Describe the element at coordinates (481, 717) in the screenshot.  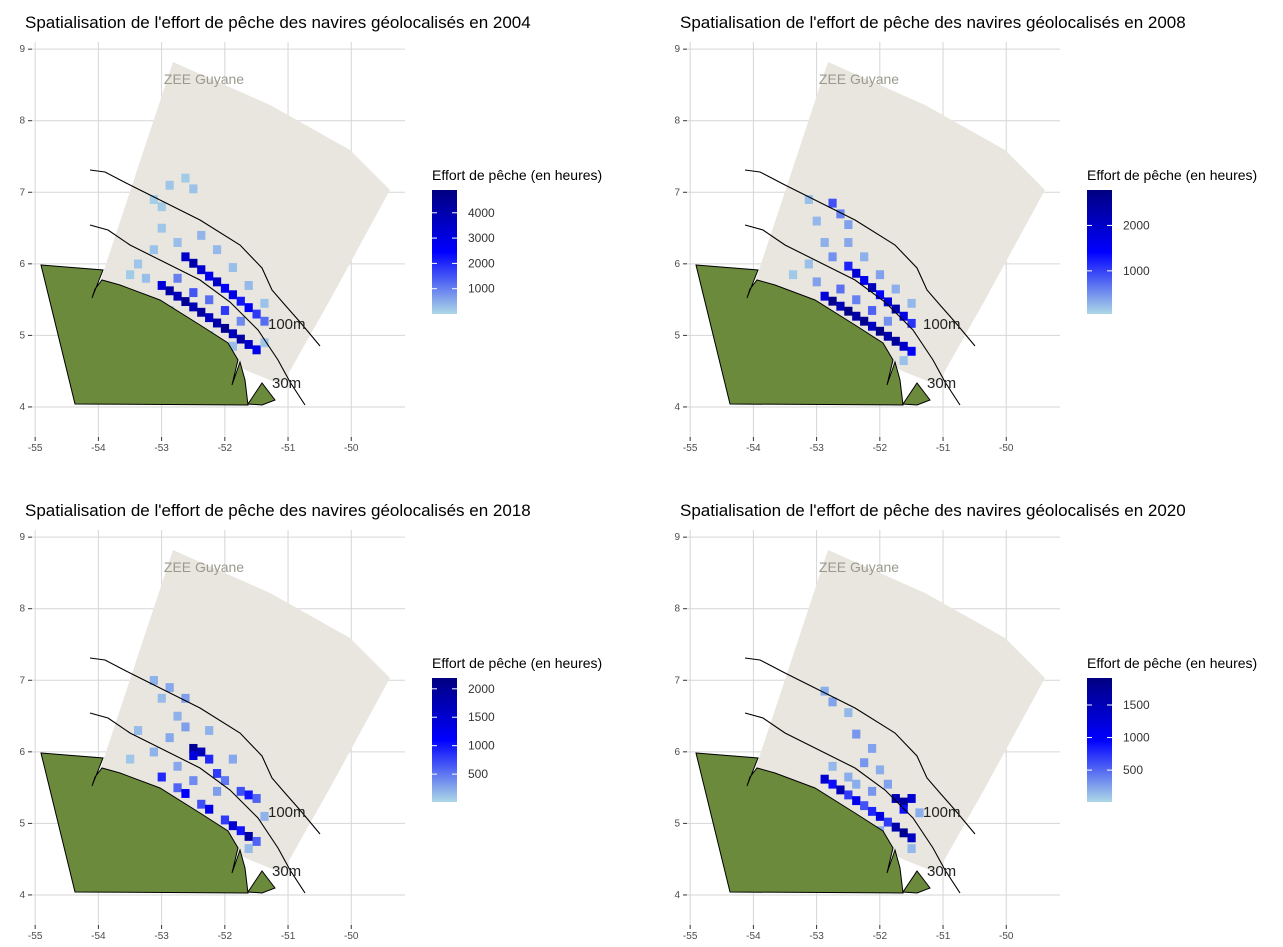
I see `legend-tick-label: 1500` at that location.